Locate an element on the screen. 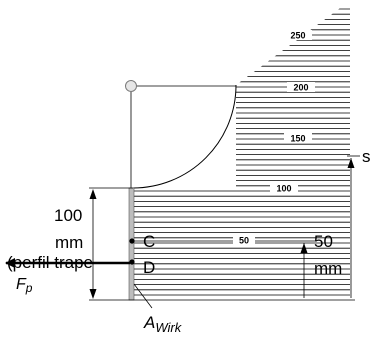  scale-label-250: 250 is located at coordinates (297, 36).